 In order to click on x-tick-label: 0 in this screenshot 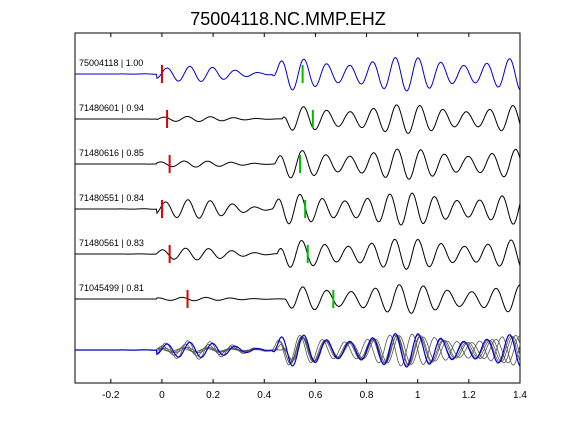, I will do `click(162, 395)`.